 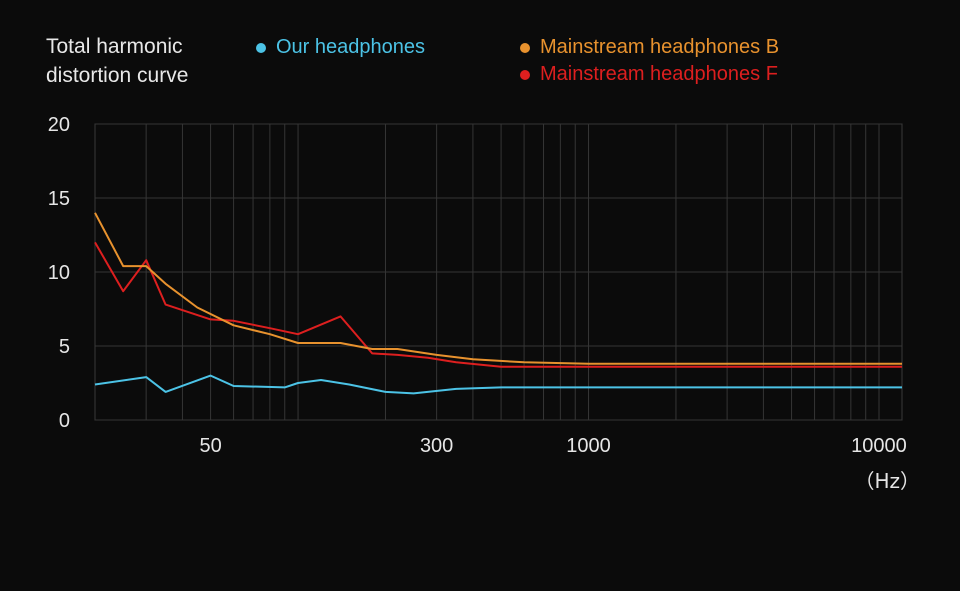 What do you see at coordinates (59, 273) in the screenshot?
I see `y-tick-label: 10` at bounding box center [59, 273].